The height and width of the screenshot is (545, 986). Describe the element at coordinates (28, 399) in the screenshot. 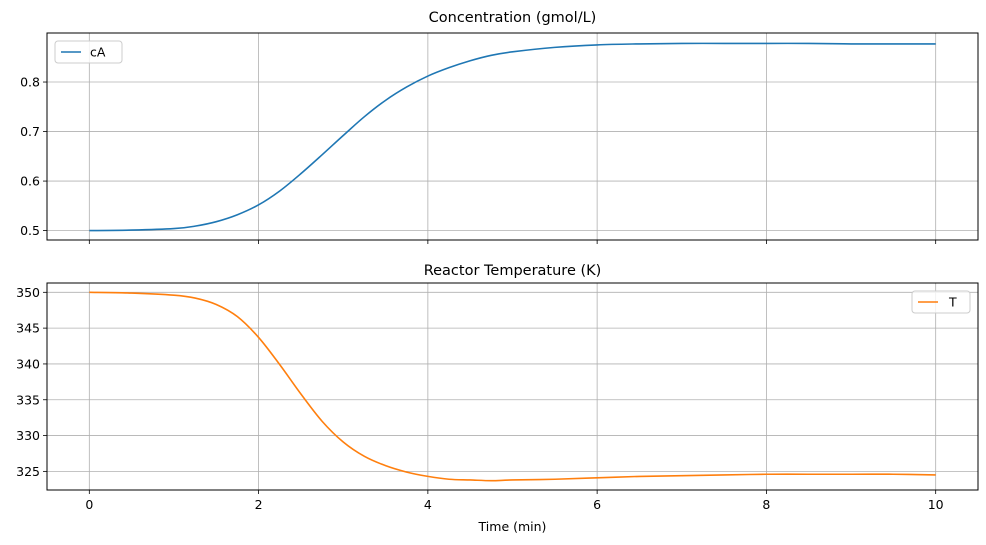

I see `y-tick-label: 335` at that location.